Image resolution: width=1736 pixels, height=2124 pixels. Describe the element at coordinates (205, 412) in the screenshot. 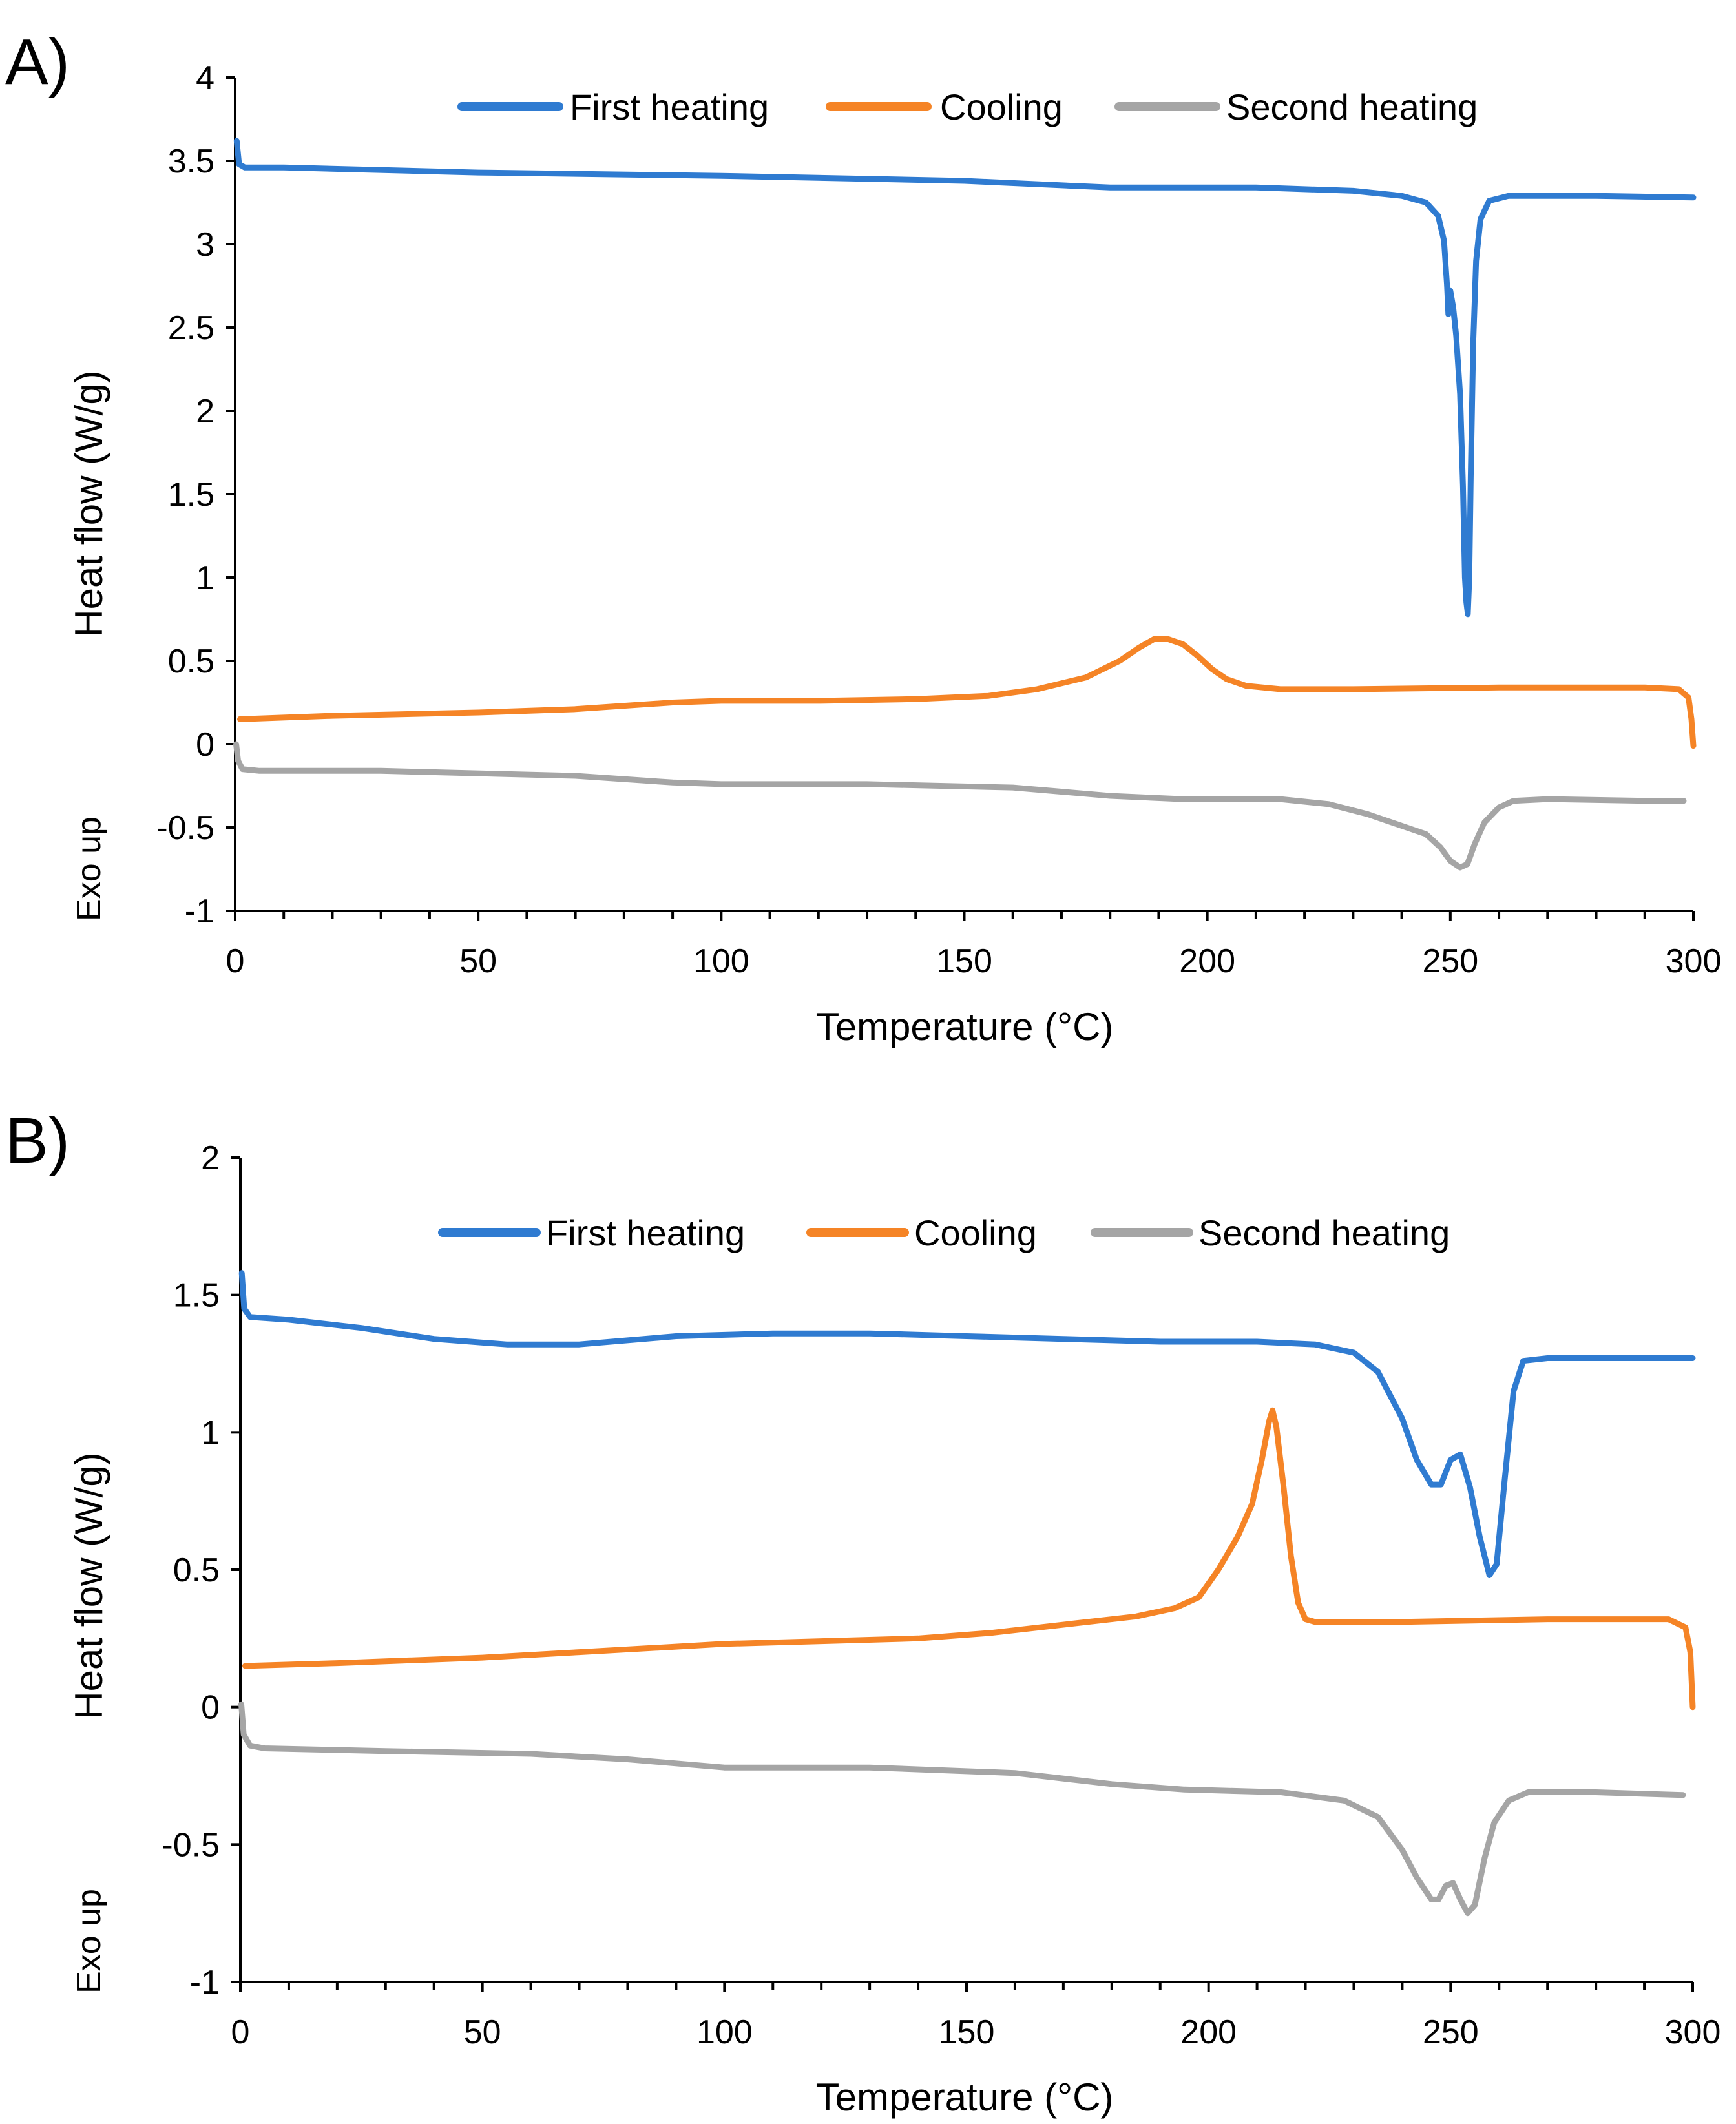

I see `panel-a-y-tick-label: 2` at that location.